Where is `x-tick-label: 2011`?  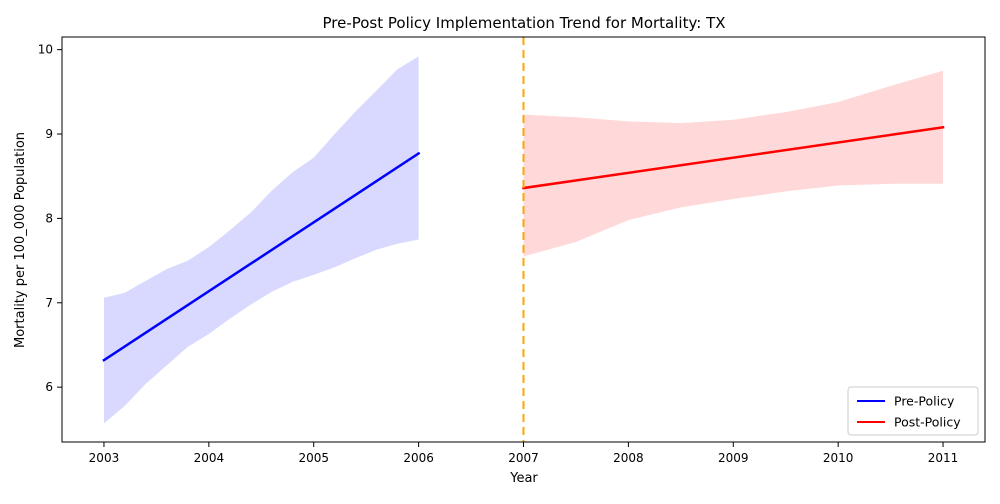
x-tick-label: 2011 is located at coordinates (943, 458).